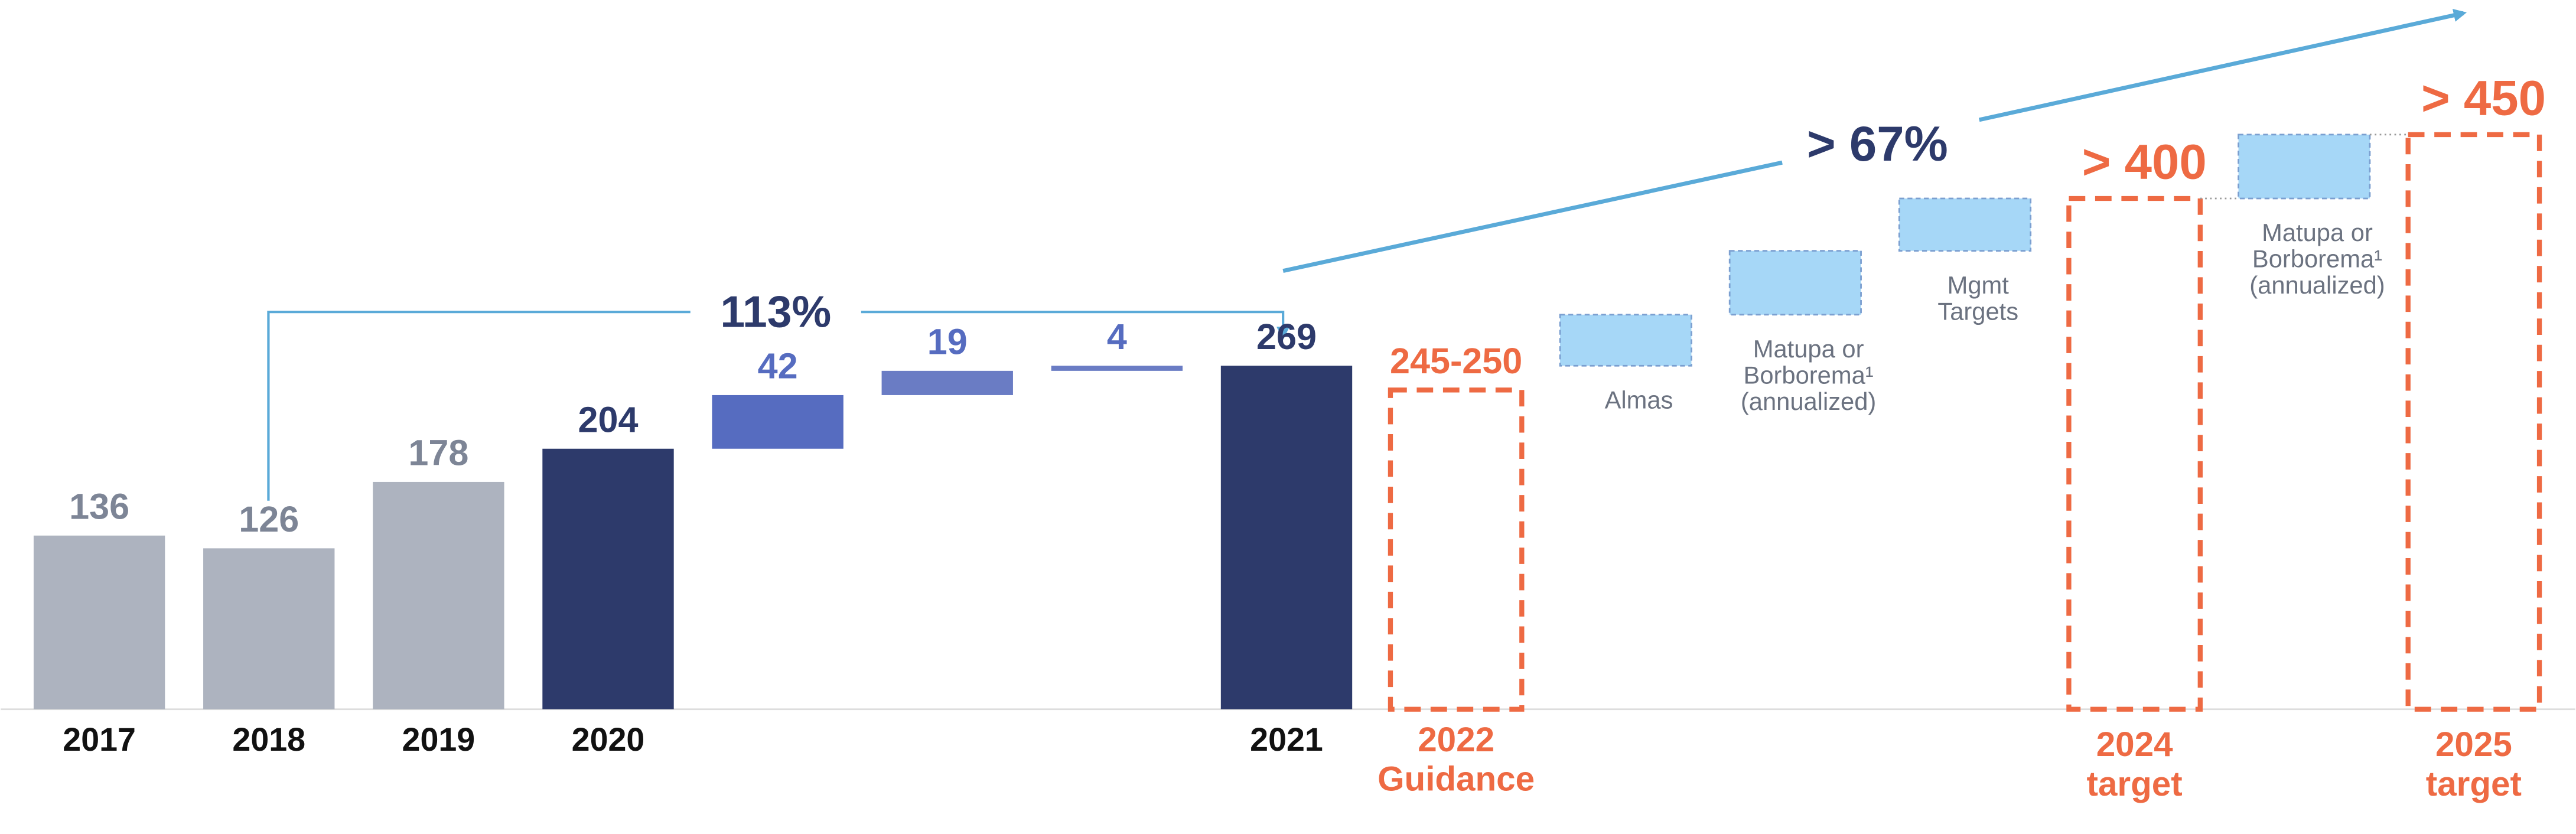  What do you see at coordinates (1287, 739) in the screenshot?
I see `category-label: 2021` at bounding box center [1287, 739].